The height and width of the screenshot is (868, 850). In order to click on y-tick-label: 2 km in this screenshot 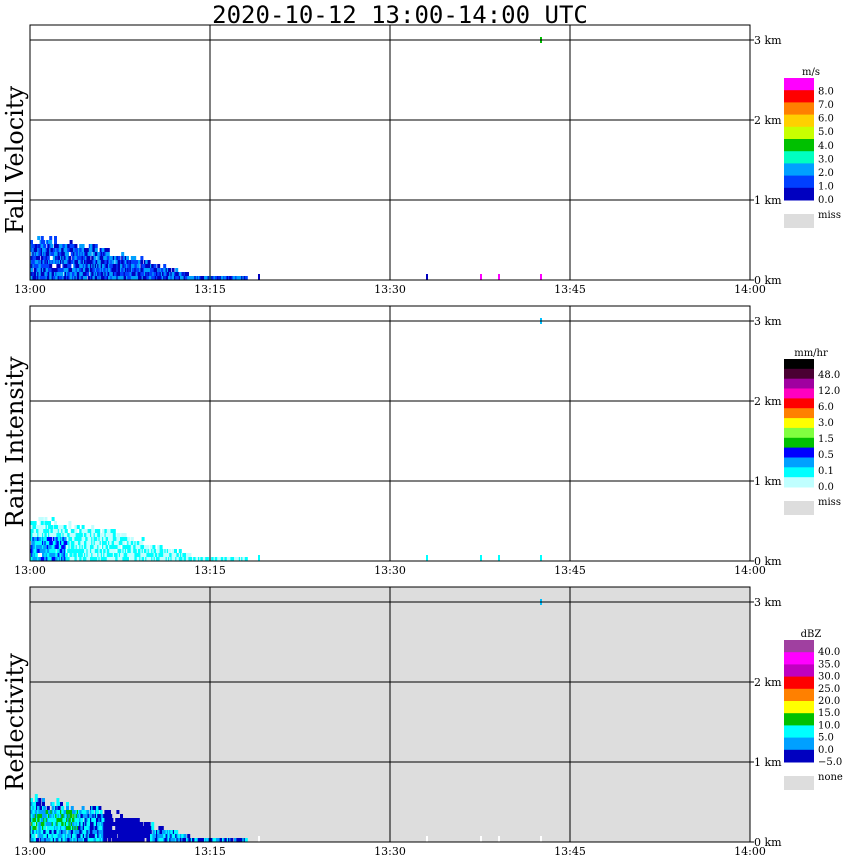, I will do `click(768, 120)`.